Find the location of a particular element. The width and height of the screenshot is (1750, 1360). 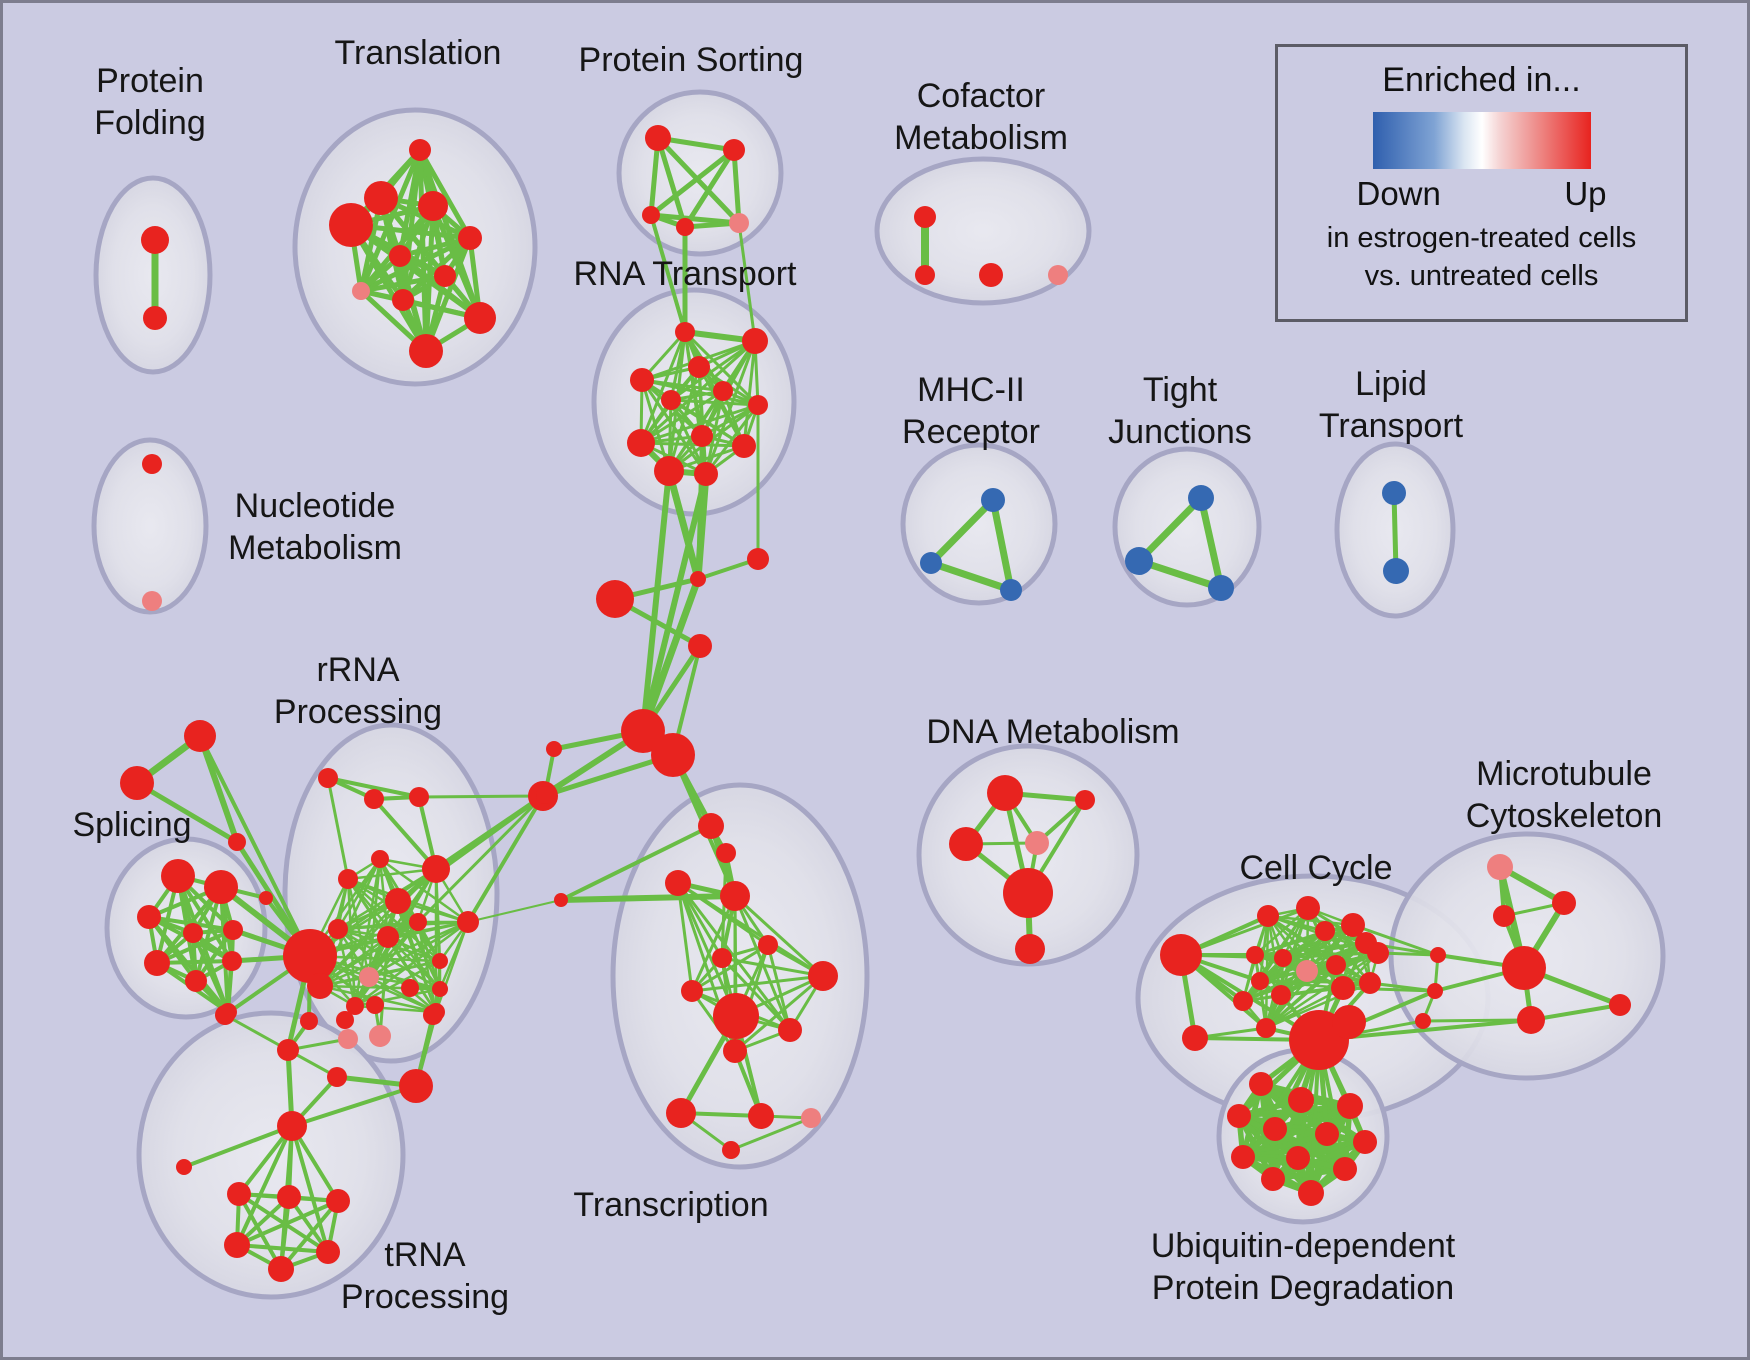

node-tr9 is located at coordinates (403, 300).